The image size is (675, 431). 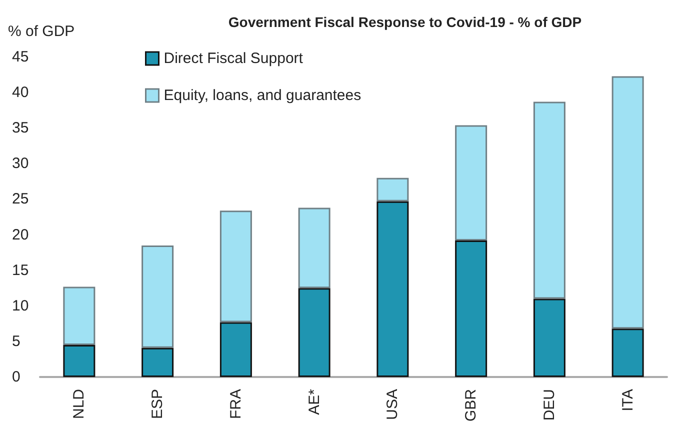 I want to click on y-tick-label: 5, so click(x=16, y=341).